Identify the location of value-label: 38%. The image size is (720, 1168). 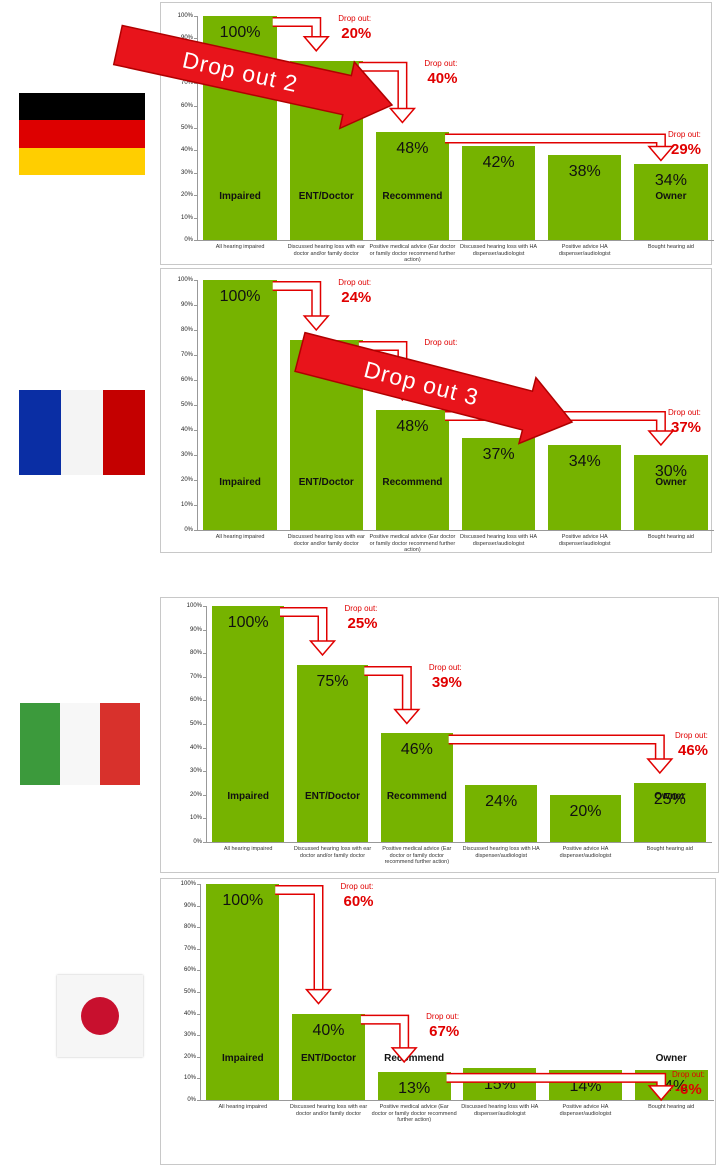
(584, 171).